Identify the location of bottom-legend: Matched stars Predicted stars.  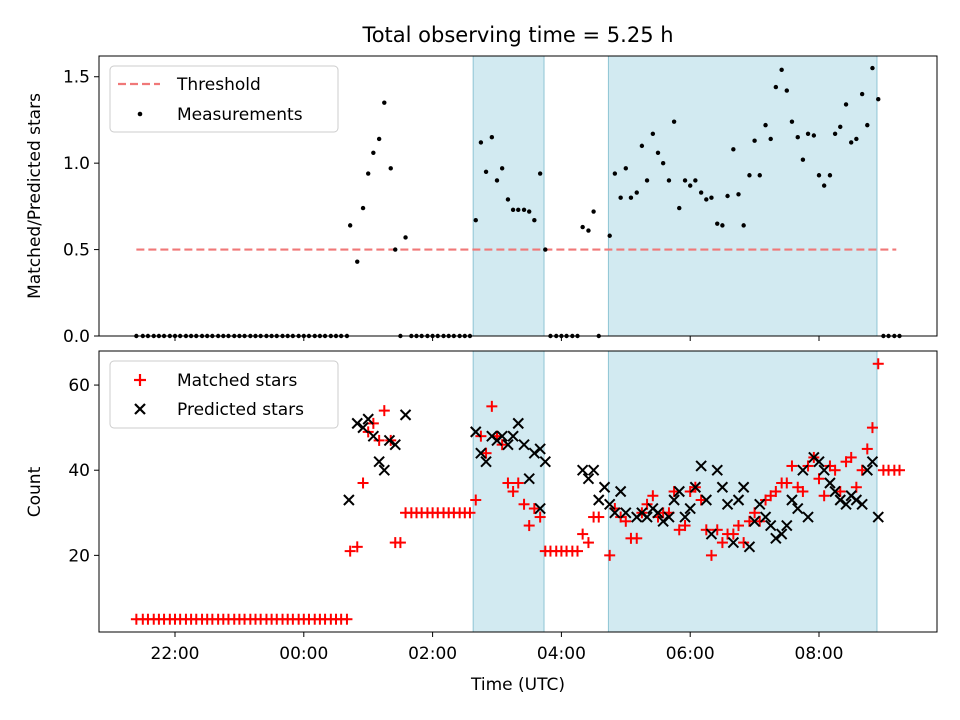
(224, 394).